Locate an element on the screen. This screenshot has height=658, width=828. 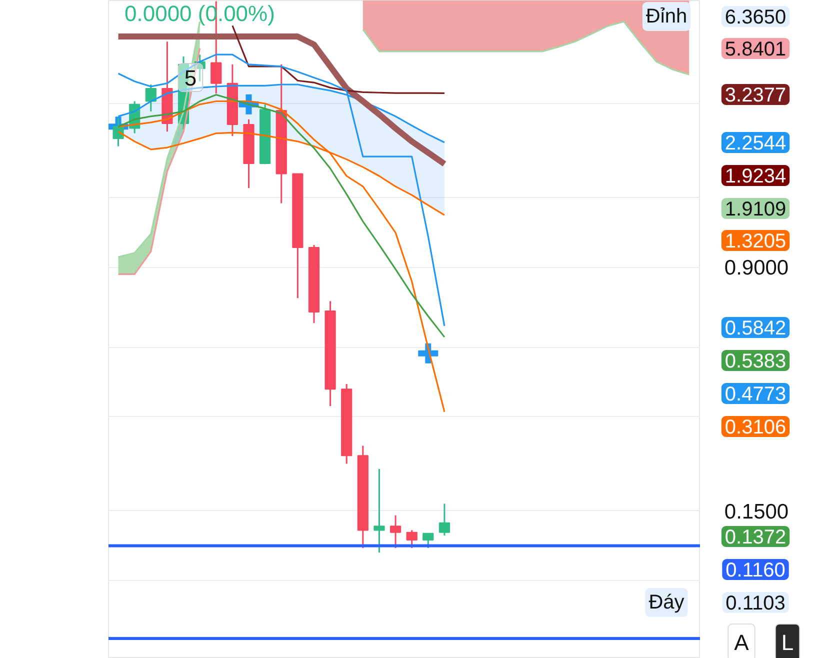
text: 0.1372 is located at coordinates (755, 537).